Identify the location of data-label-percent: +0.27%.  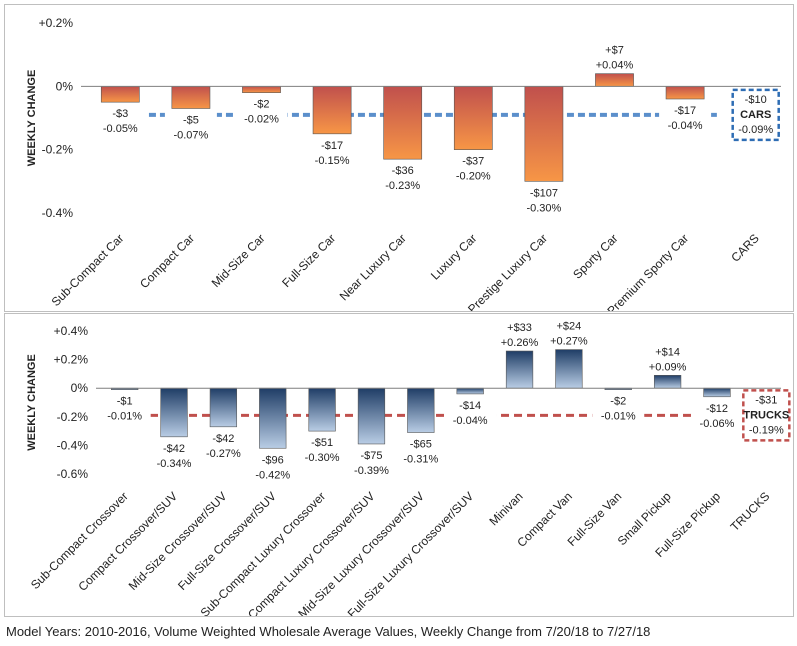
(569, 342).